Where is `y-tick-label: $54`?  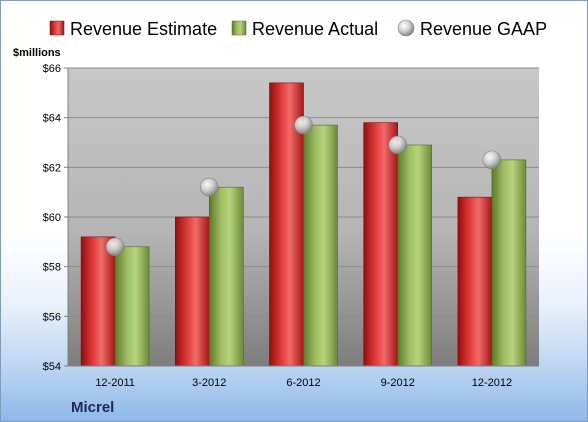 y-tick-label: $54 is located at coordinates (52, 367).